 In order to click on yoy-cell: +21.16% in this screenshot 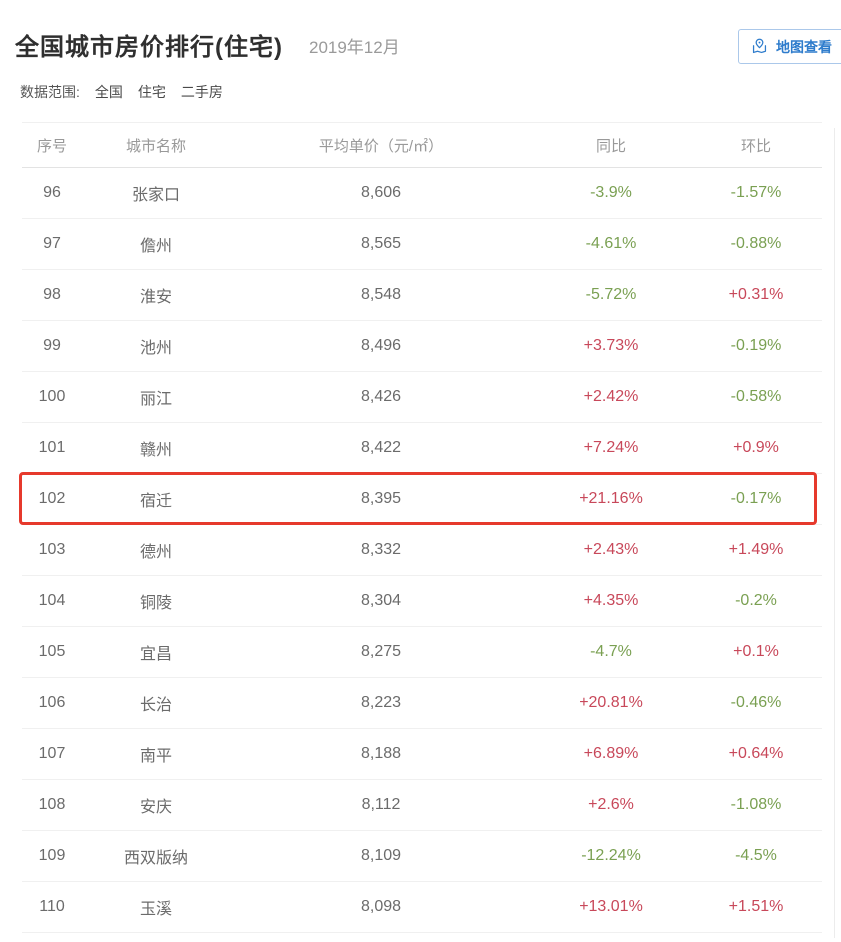, I will do `click(611, 498)`.